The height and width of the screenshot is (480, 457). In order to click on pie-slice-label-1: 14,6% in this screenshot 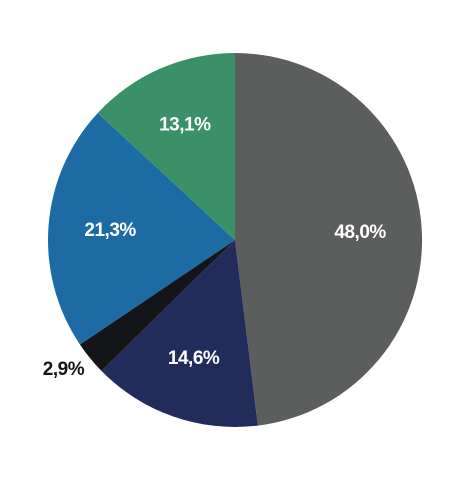, I will do `click(194, 358)`.